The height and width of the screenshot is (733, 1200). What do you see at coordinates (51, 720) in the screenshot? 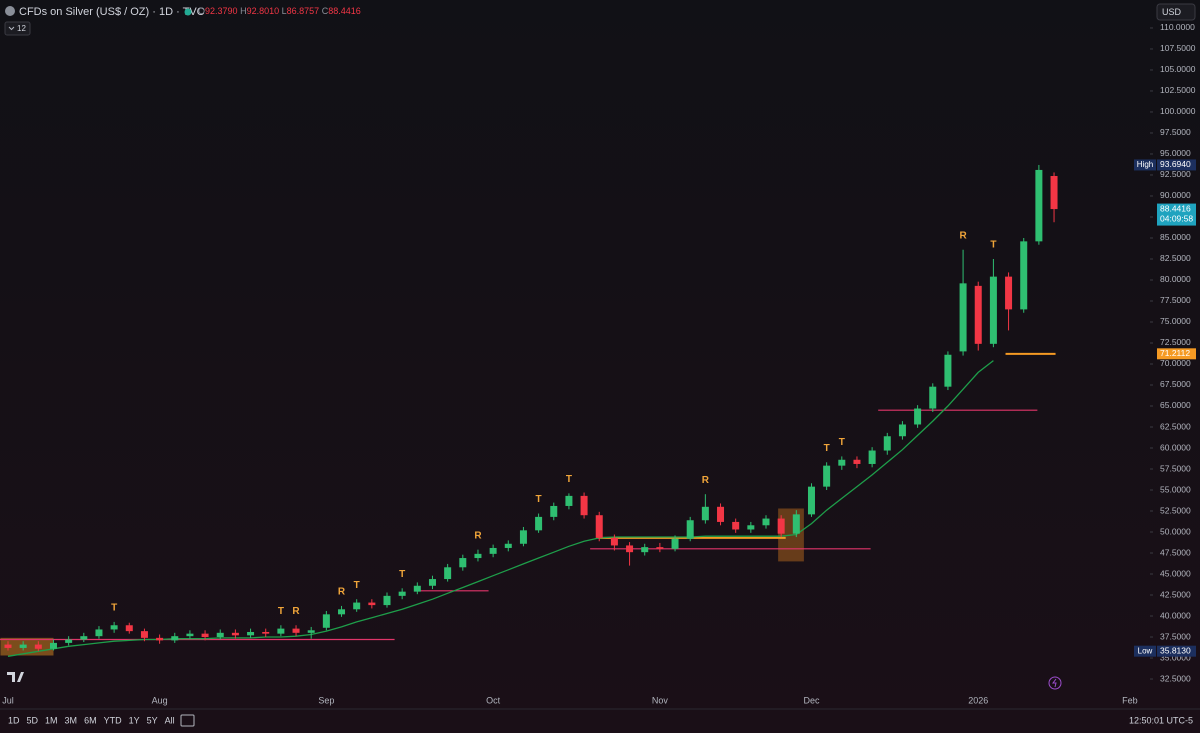
I see `range-button: 1M` at bounding box center [51, 720].